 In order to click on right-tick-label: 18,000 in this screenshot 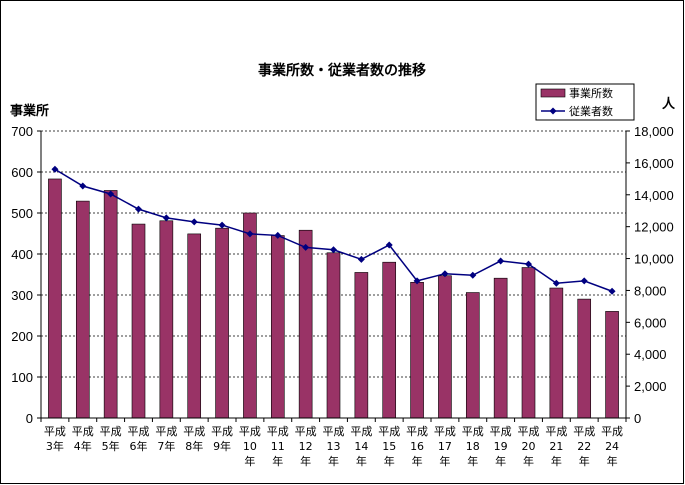, I will do `click(654, 131)`.